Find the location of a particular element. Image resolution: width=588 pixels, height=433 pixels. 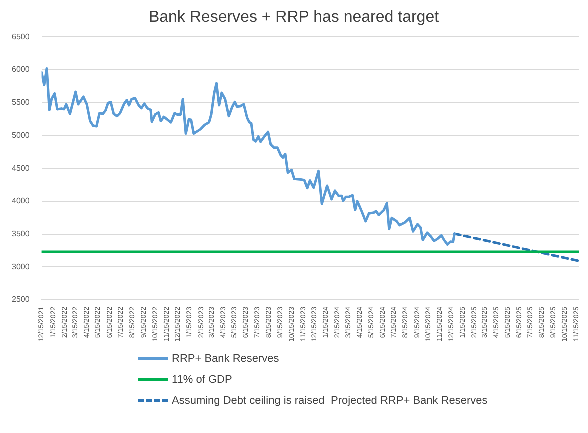

y-tick-label: 3000 is located at coordinates (21, 267).